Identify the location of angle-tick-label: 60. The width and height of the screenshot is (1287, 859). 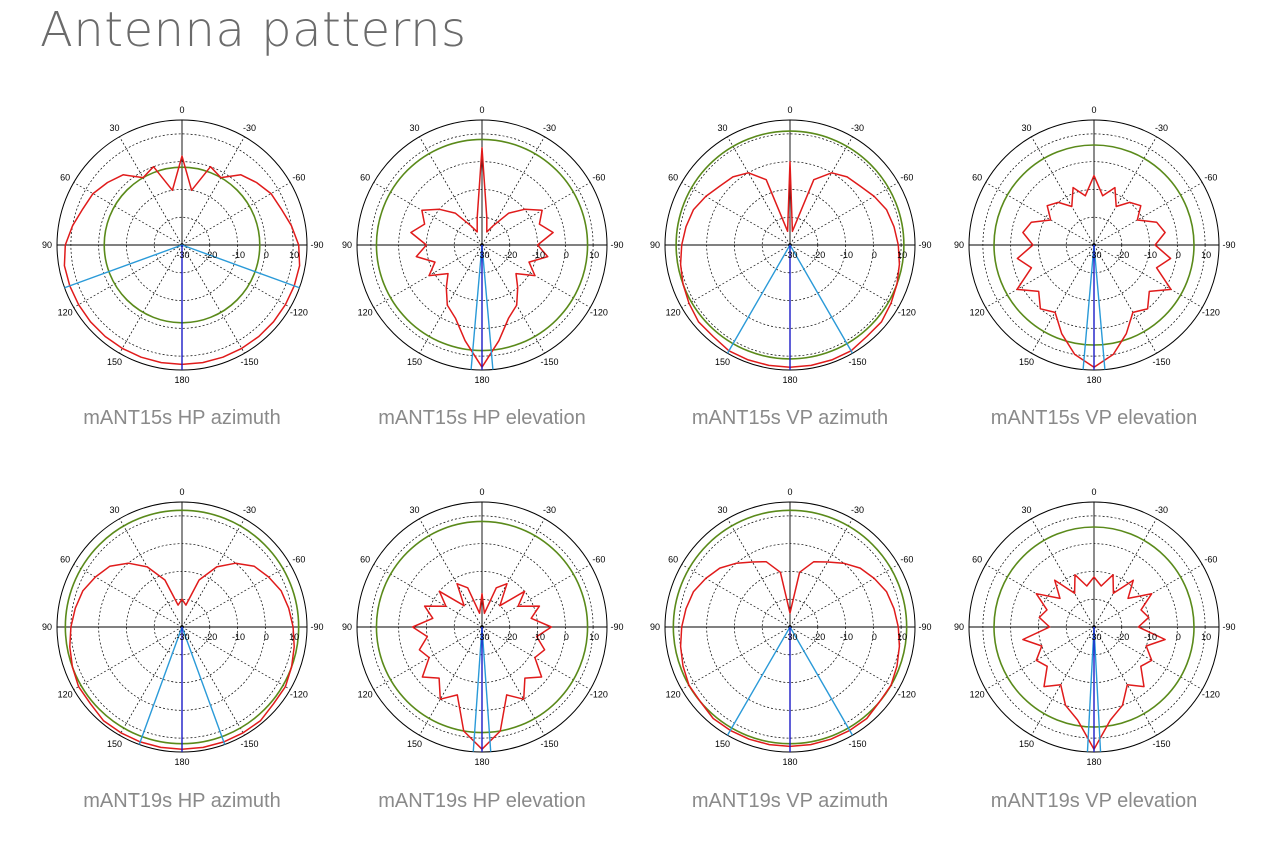
(977, 560).